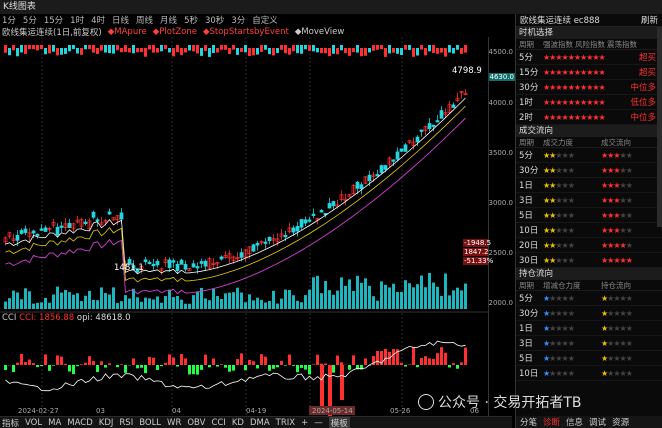  What do you see at coordinates (552, 423) in the screenshot?
I see `panel-tab: 诊断` at bounding box center [552, 423].